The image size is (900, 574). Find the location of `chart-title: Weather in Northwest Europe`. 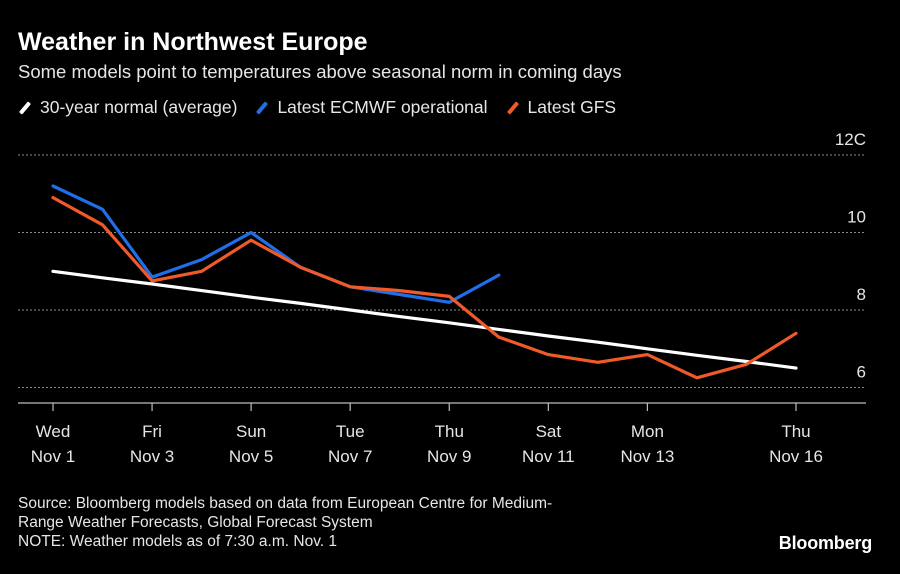

chart-title: Weather in Northwest Europe is located at coordinates (193, 42).